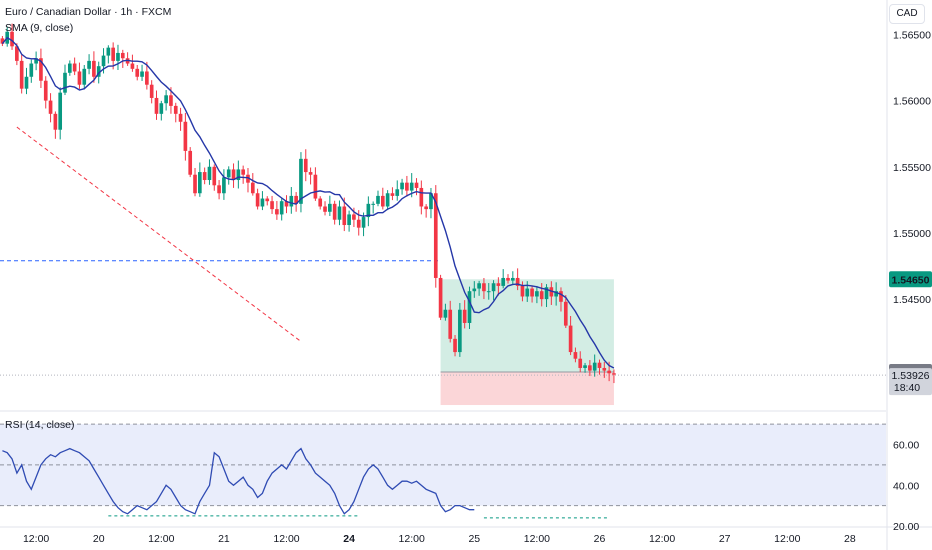  I want to click on currency-unit-button: CAD, so click(907, 14).